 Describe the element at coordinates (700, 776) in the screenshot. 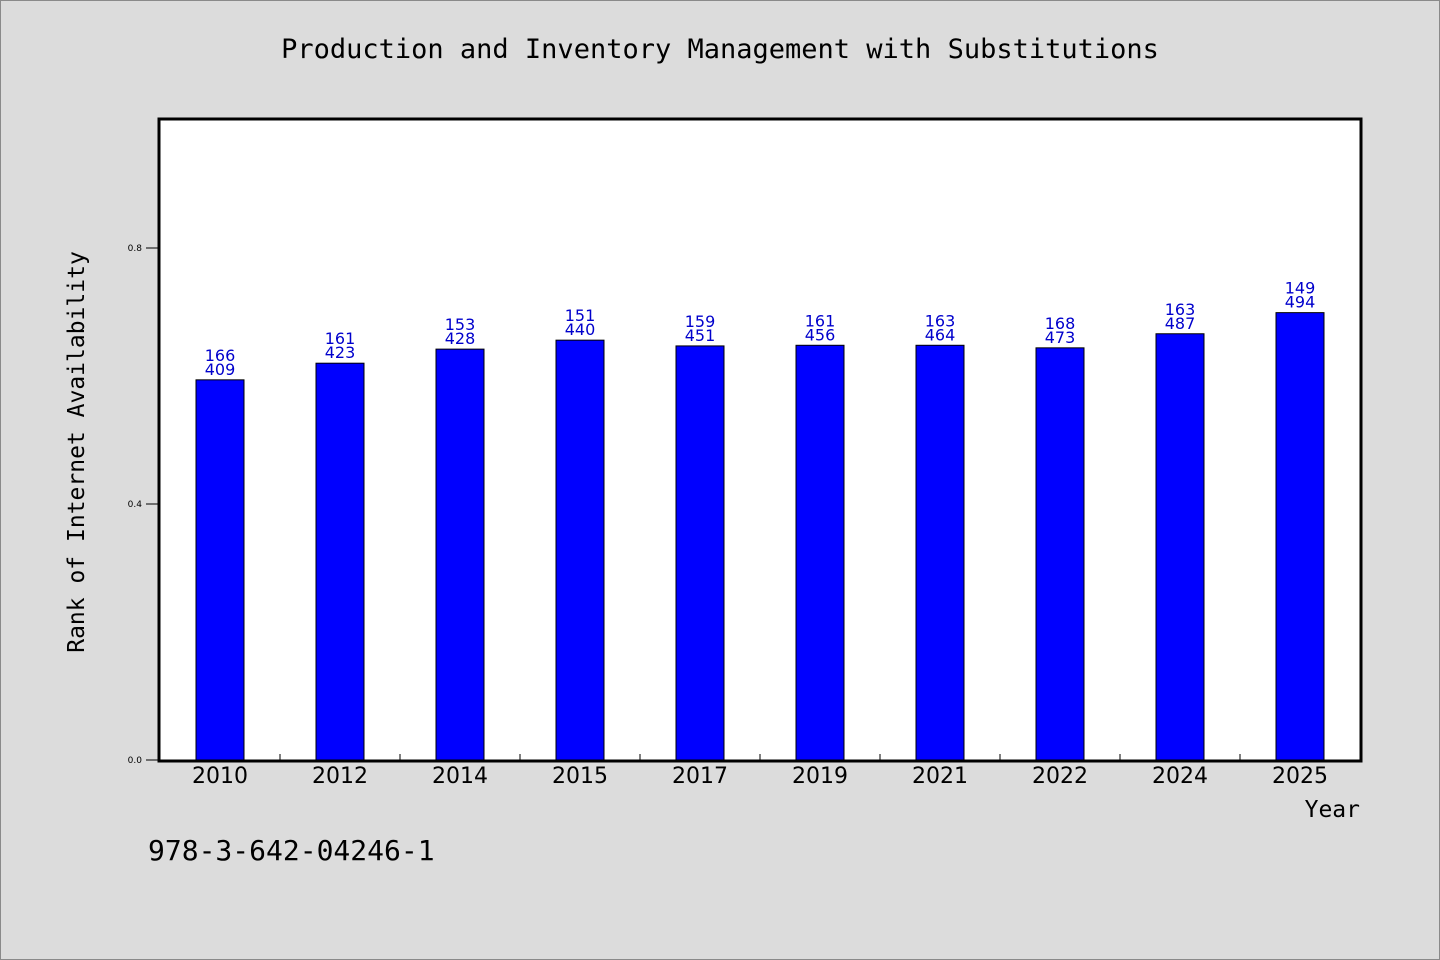

I see `x-tick-label-2017: 2017` at that location.